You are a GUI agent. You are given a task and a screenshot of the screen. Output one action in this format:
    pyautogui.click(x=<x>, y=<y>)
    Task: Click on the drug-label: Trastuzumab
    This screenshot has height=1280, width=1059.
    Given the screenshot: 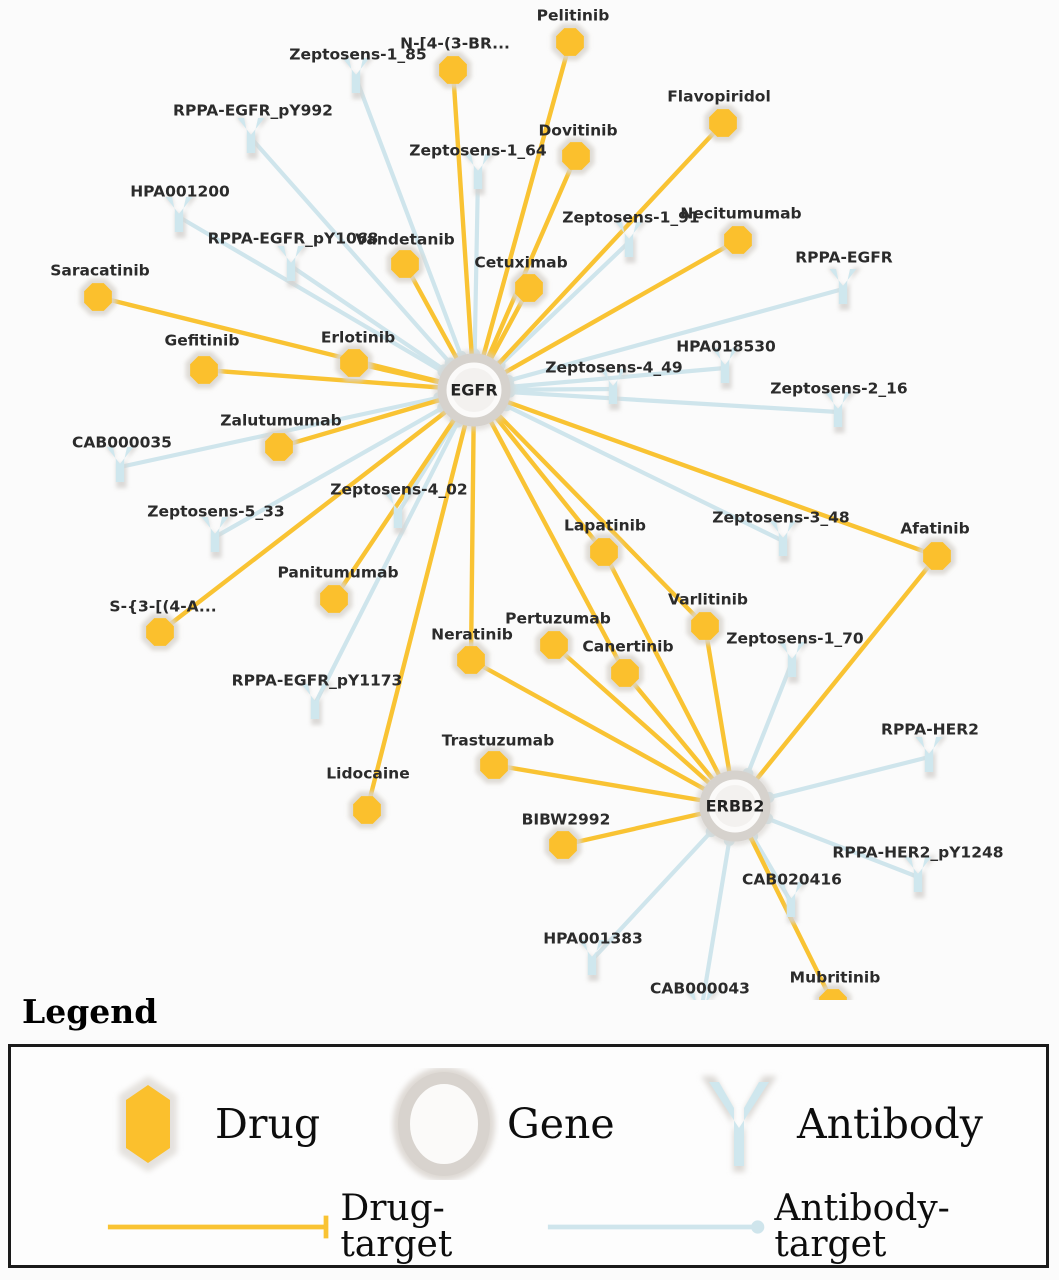 What is the action you would take?
    pyautogui.click(x=498, y=741)
    